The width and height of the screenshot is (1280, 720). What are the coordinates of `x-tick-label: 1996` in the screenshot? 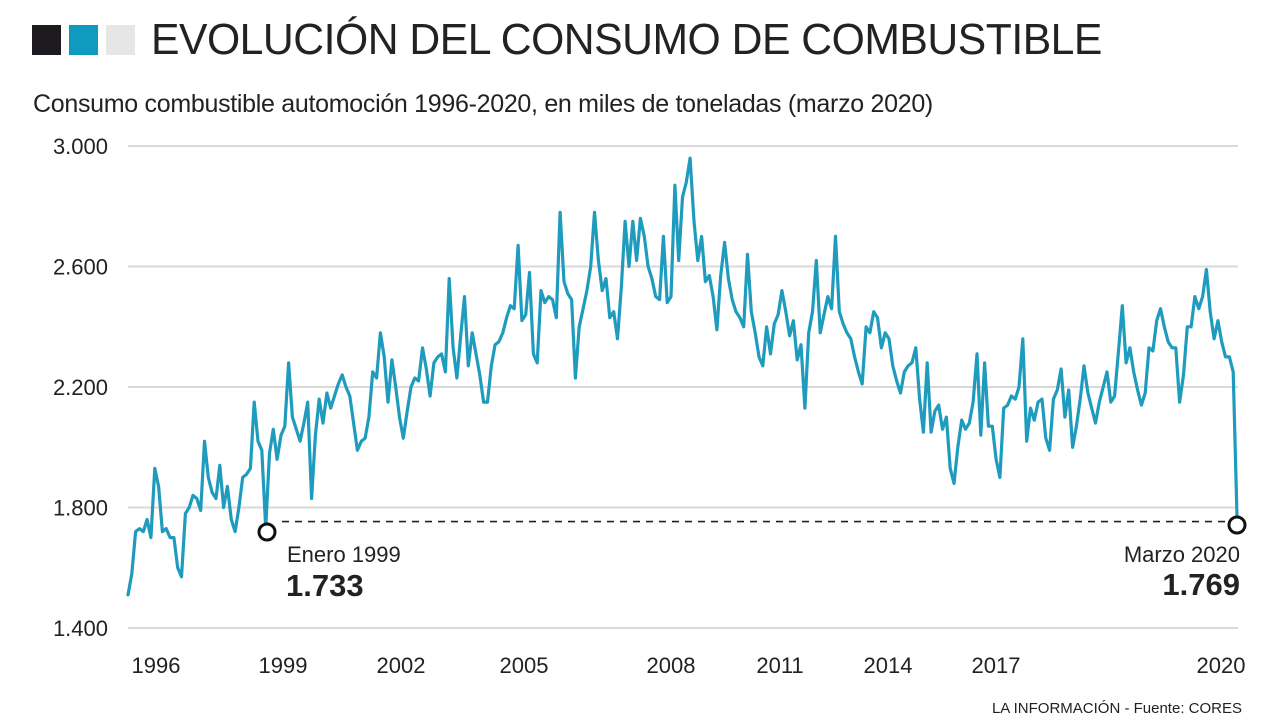 It's located at (156, 665).